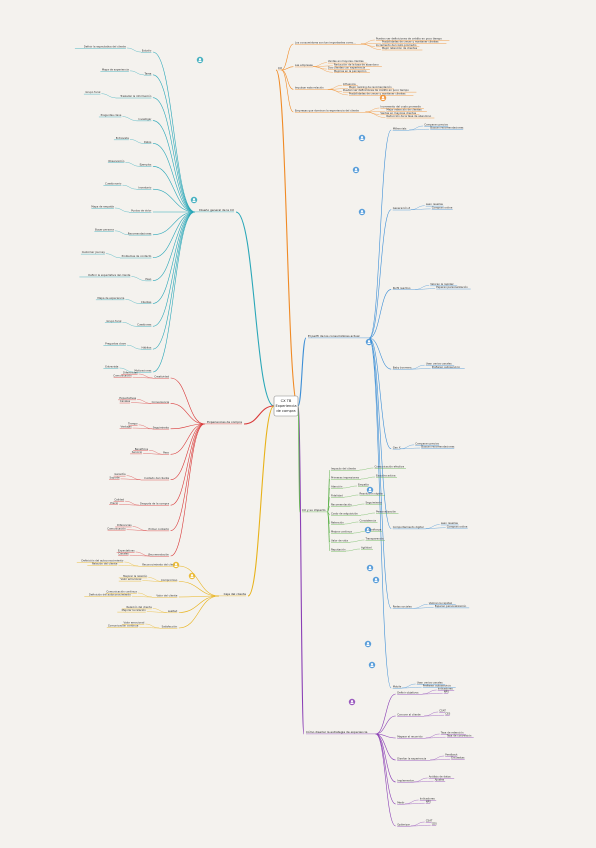 This screenshot has height=848, width=596. What do you see at coordinates (116, 528) in the screenshot?
I see `red-leaf: Comunicación` at bounding box center [116, 528].